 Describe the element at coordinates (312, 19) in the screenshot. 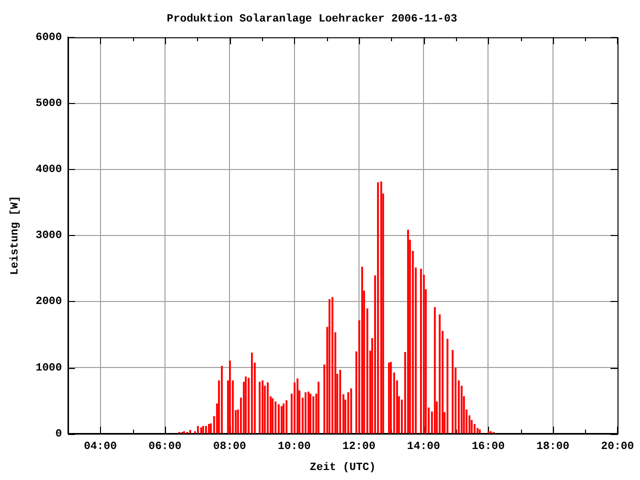

I see `chart-title: Produktion Solaranlage Loehracker 2006-11-03` at that location.